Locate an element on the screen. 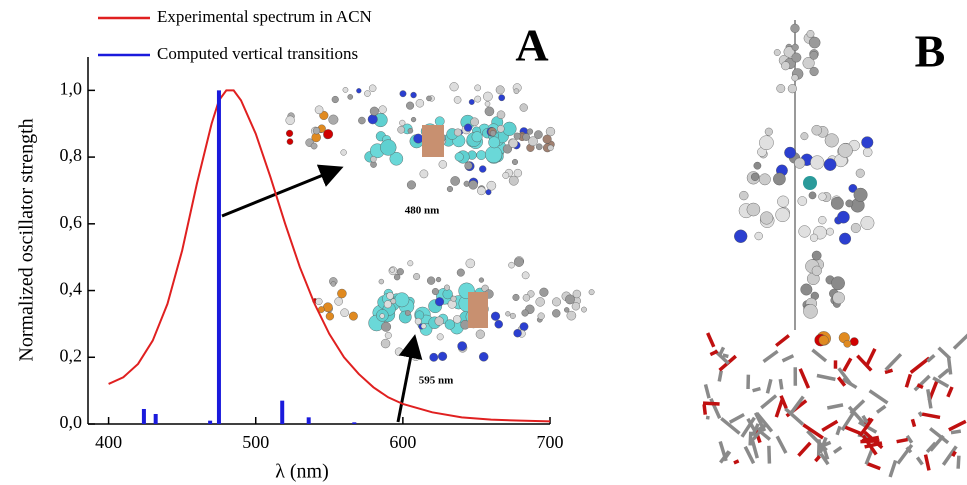 Image resolution: width=967 pixels, height=485 pixels. y-tick-label: 0,8 is located at coordinates (71, 155).